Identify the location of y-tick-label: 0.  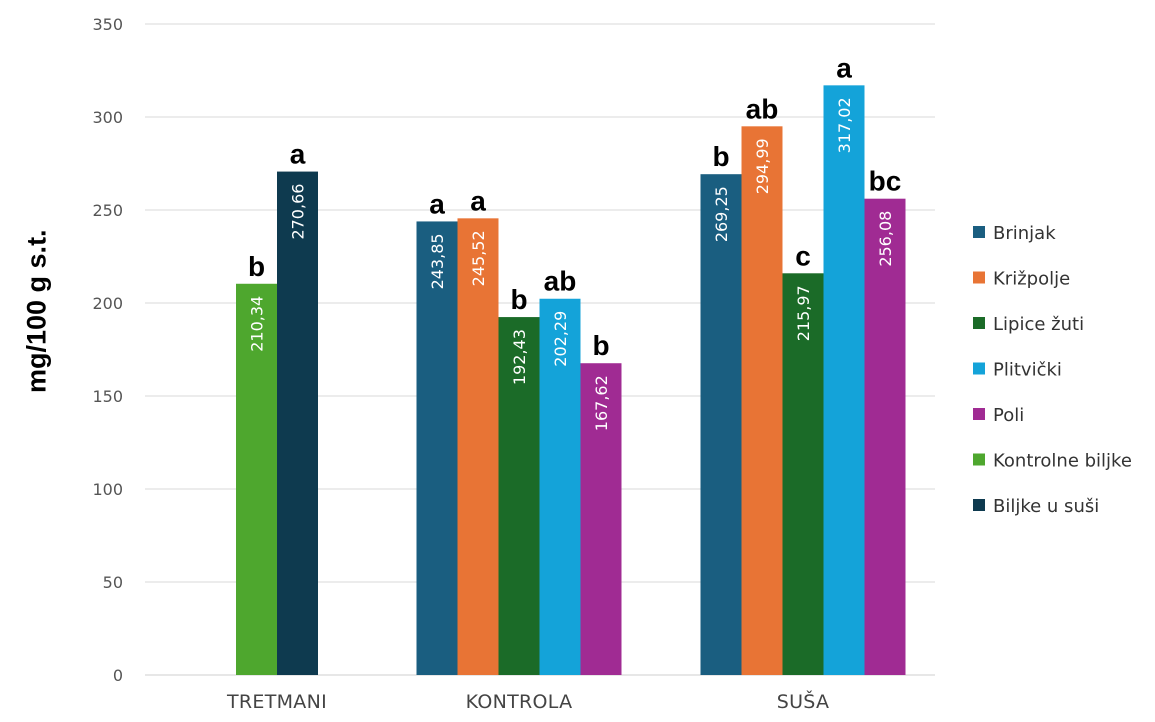
(118, 675).